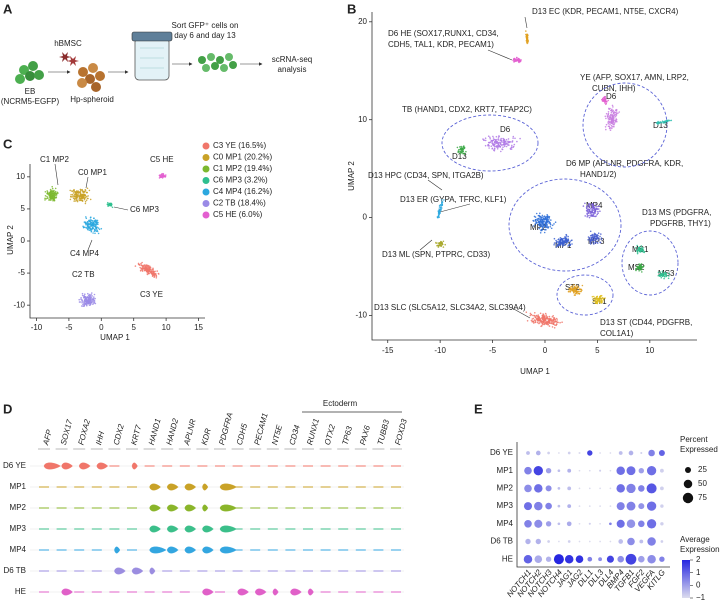 Image resolution: width=724 pixels, height=603 pixels. I want to click on gene-label: PDGFRA, so click(225, 429).